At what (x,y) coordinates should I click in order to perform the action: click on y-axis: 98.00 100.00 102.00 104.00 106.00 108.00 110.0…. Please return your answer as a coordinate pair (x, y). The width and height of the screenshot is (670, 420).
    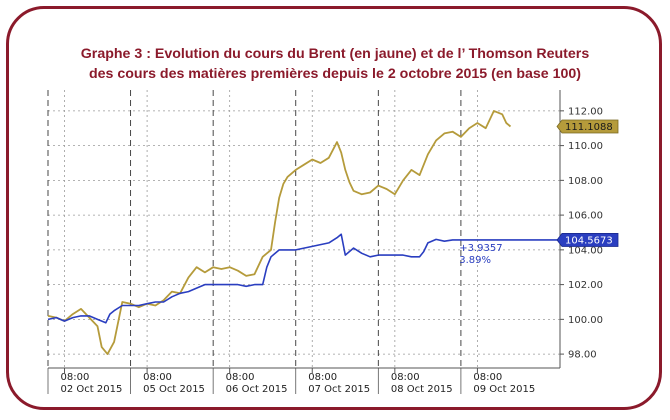
    Looking at the image, I should click on (581, 229).